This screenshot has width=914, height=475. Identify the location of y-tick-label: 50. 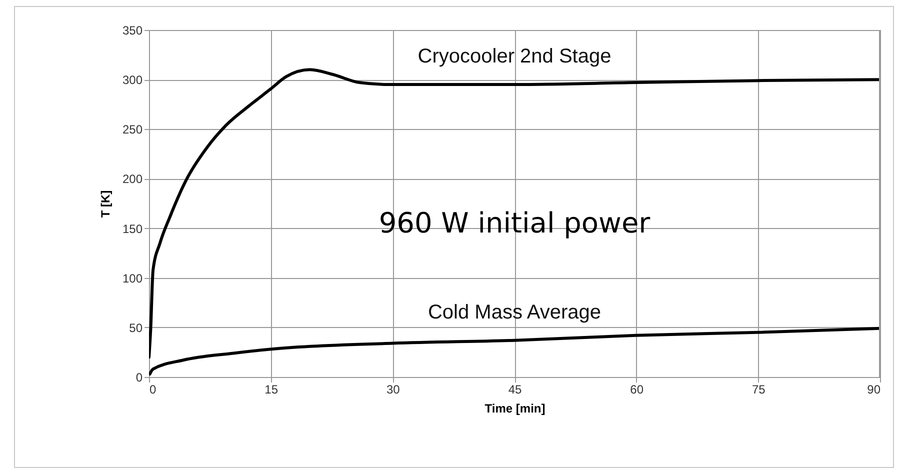
(136, 327).